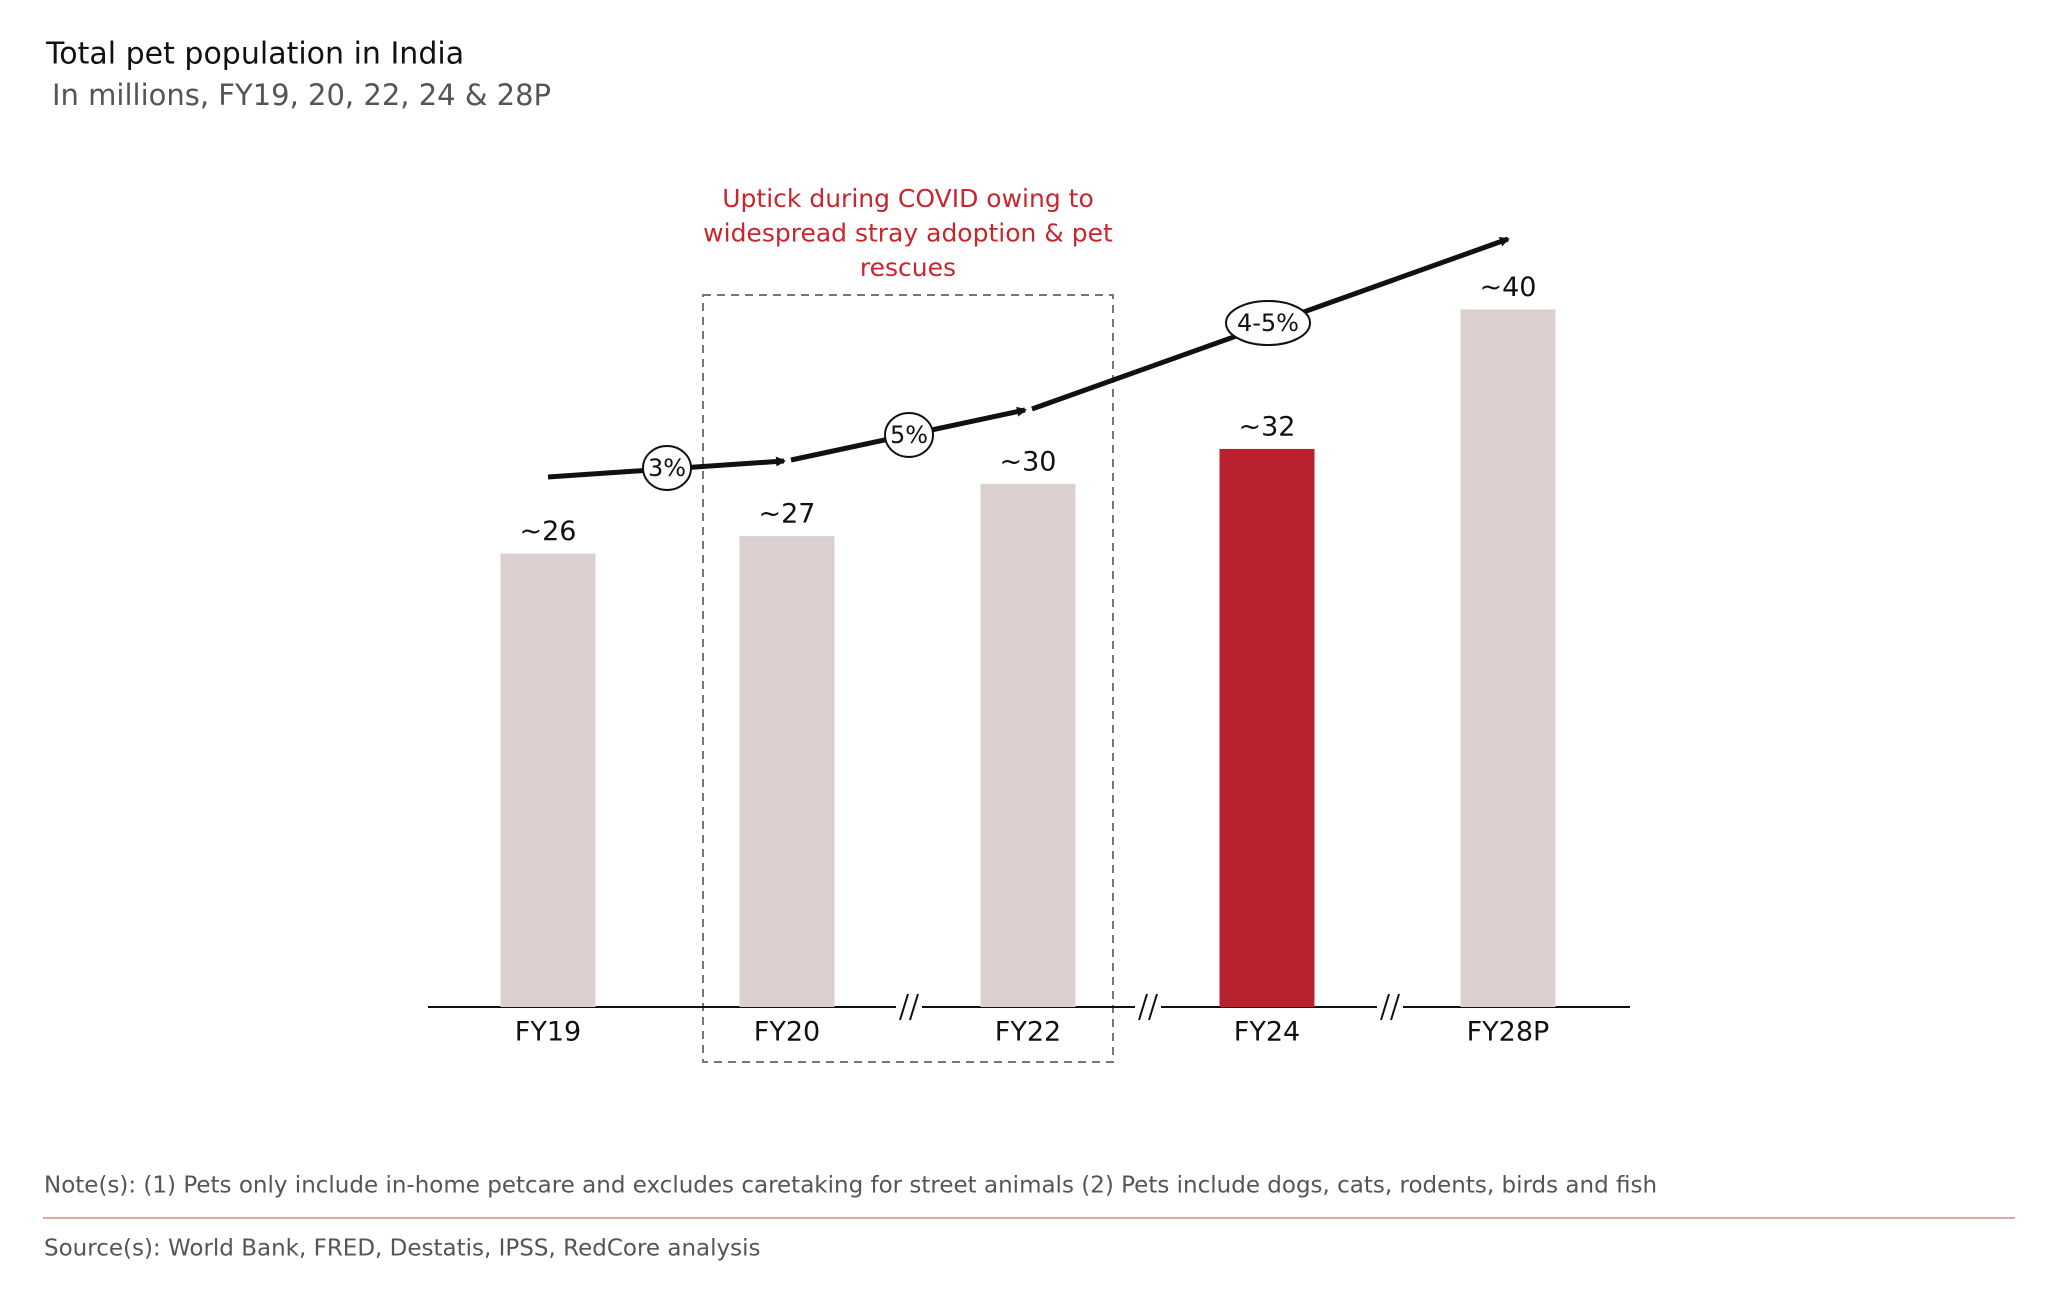 The image size is (2048, 1298). I want to click on x-tick-label: FY28P, so click(1508, 1032).